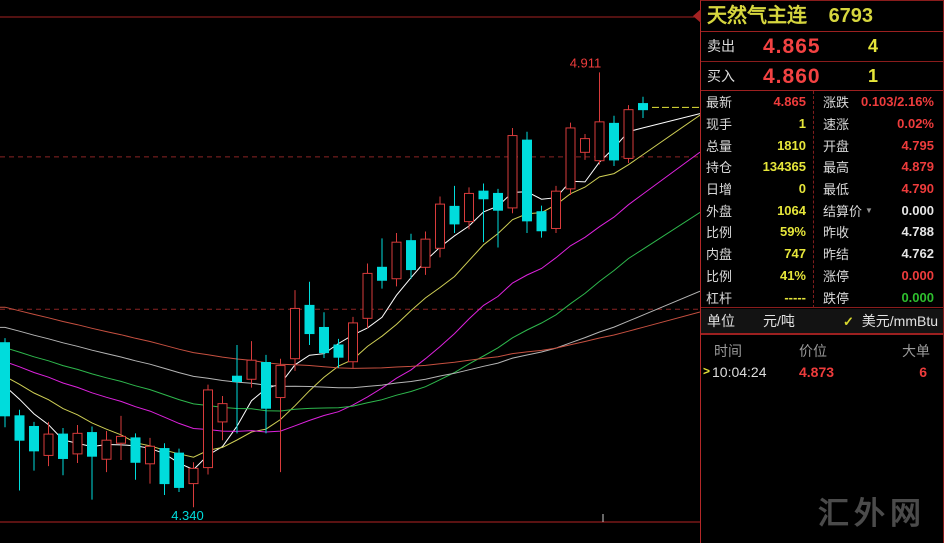 The image size is (944, 543). I want to click on panel-collapse-icon, so click(697, 16).